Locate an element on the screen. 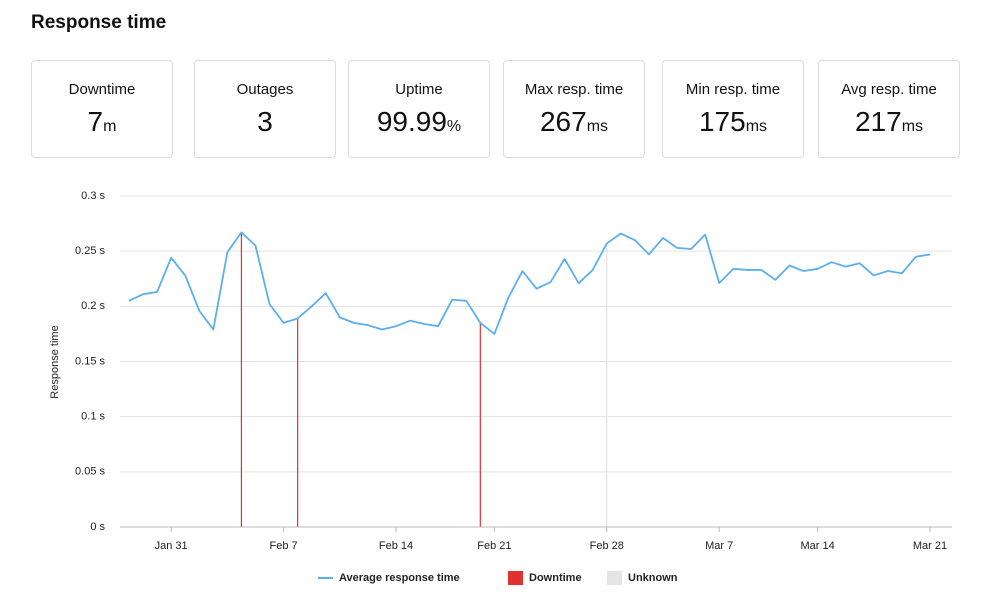 This screenshot has height=592, width=1000. y-tick-label: 0.15 s is located at coordinates (90, 361).